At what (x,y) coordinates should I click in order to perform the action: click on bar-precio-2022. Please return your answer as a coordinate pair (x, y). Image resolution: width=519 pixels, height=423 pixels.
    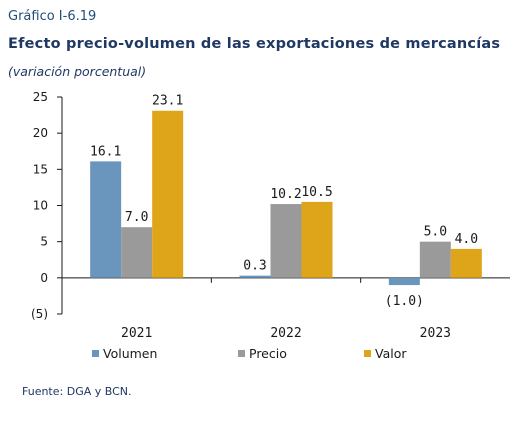
    Looking at the image, I should click on (286, 241).